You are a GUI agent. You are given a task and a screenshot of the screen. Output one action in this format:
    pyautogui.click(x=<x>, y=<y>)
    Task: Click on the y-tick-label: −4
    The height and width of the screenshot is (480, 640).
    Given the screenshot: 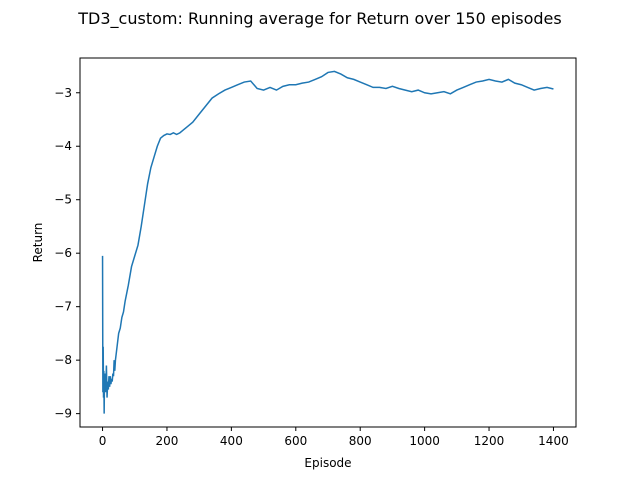 What is the action you would take?
    pyautogui.click(x=63, y=146)
    